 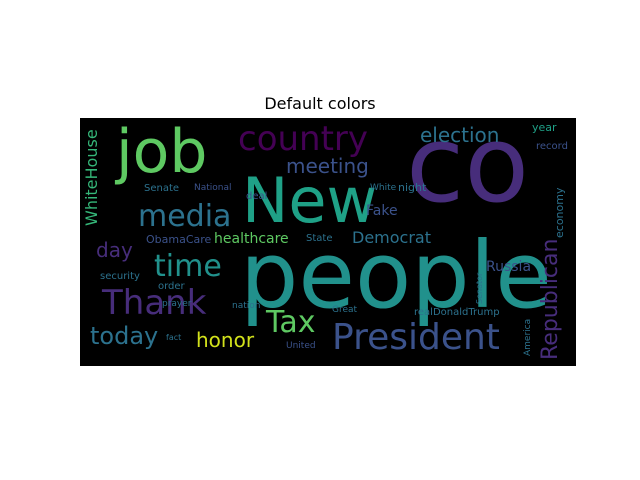 I want to click on word-time: time, so click(x=188, y=266).